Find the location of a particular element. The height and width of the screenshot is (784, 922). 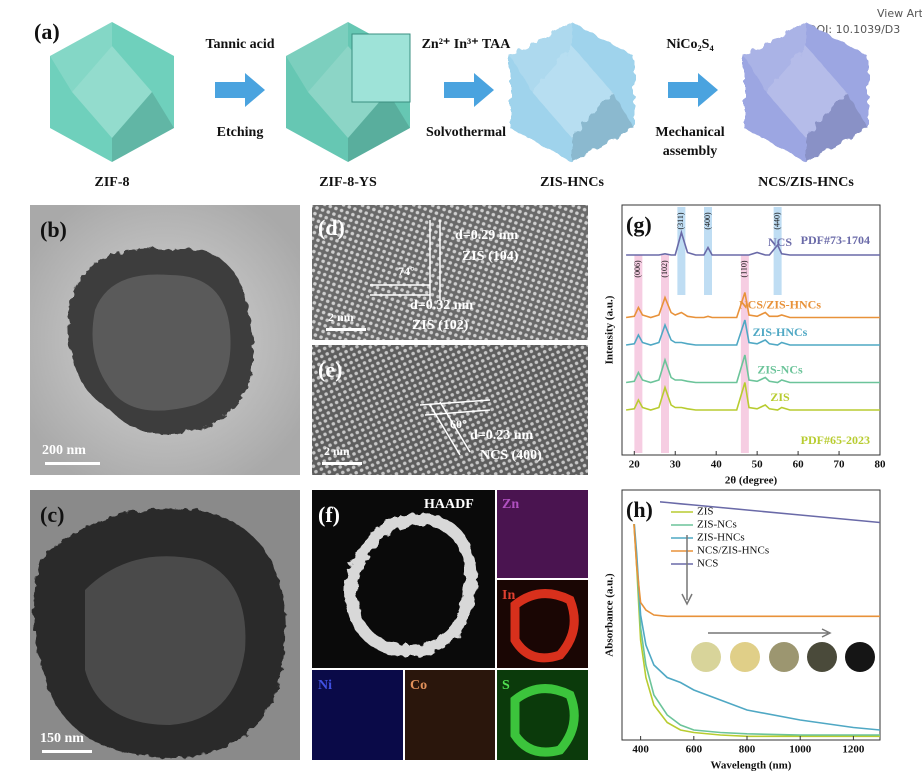

stage: NCS/ZIS-HNCs is located at coordinates (806, 182).